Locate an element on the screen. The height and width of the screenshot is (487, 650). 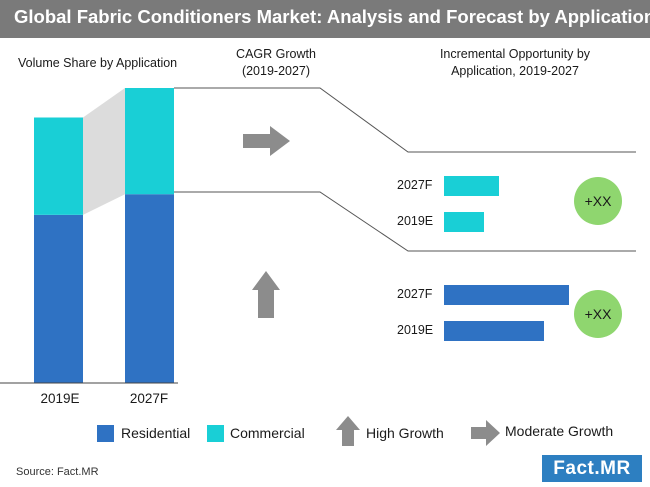
volume-share-header: Volume Share by Application is located at coordinates (98, 63).